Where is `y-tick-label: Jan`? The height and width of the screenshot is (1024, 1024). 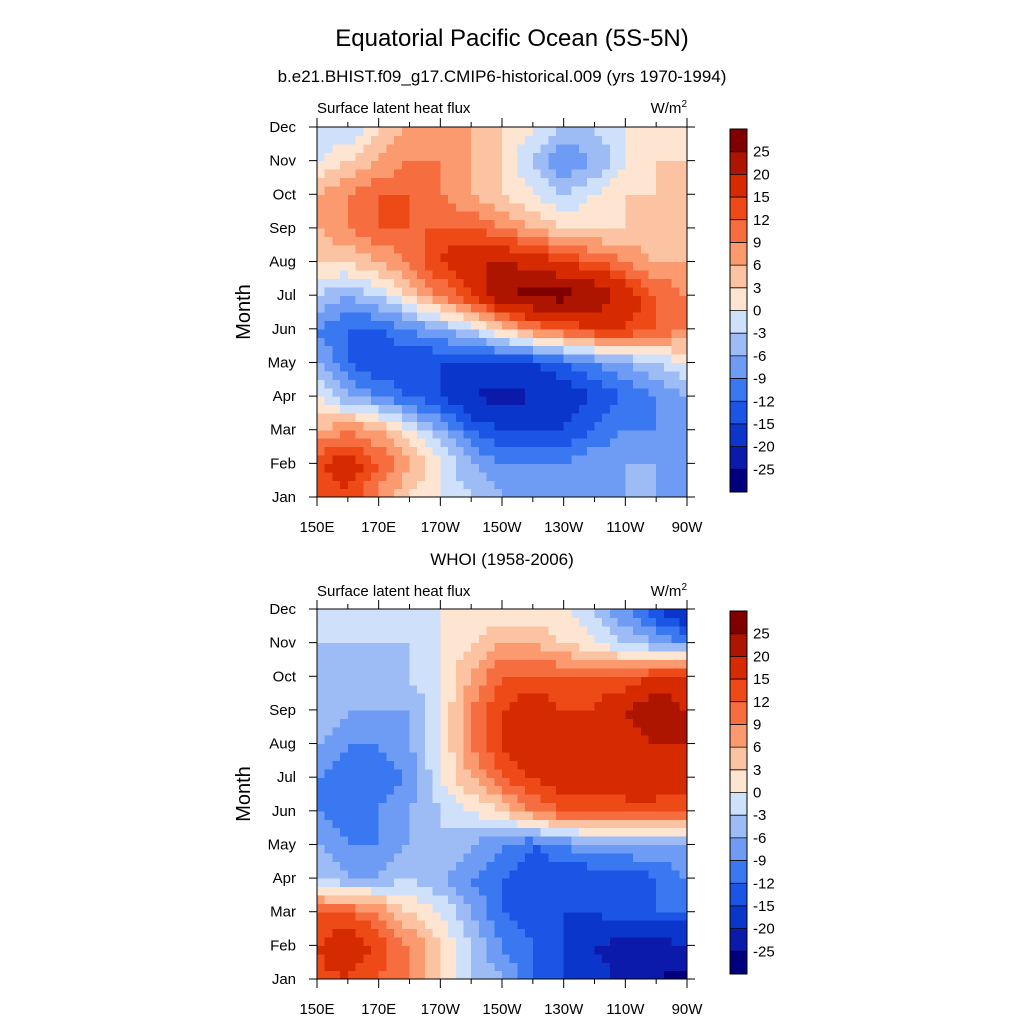
y-tick-label: Jan is located at coordinates (284, 979).